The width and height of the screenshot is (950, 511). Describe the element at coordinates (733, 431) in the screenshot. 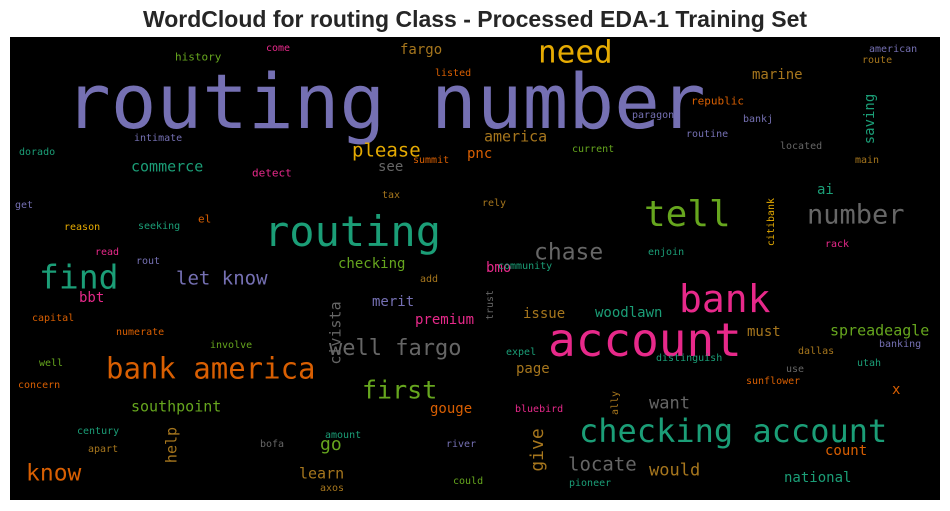

I see `word-checking-account: checking account` at that location.